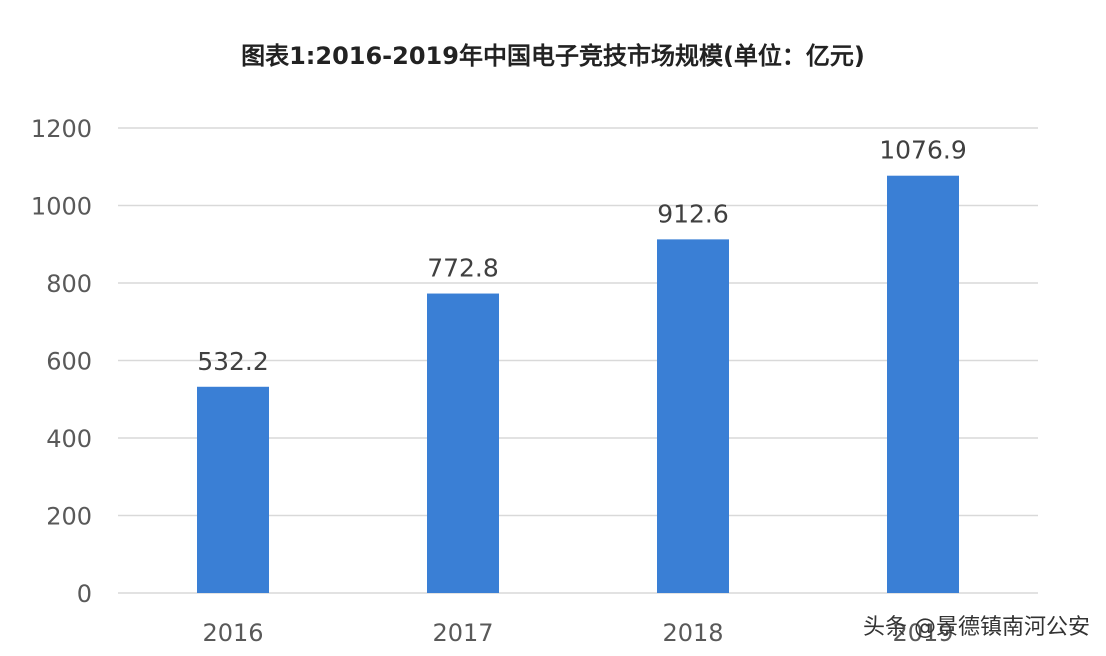 Image resolution: width=1106 pixels, height=656 pixels. Describe the element at coordinates (693, 213) in the screenshot. I see `data-label-2018: 912.6` at that location.